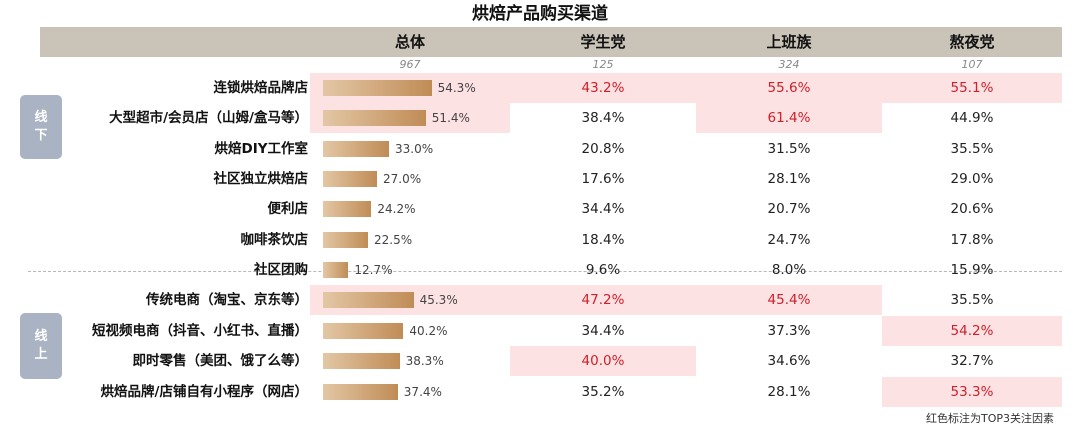 This screenshot has height=434, width=1080. What do you see at coordinates (288, 209) in the screenshot?
I see `row-label: 便利店` at bounding box center [288, 209].